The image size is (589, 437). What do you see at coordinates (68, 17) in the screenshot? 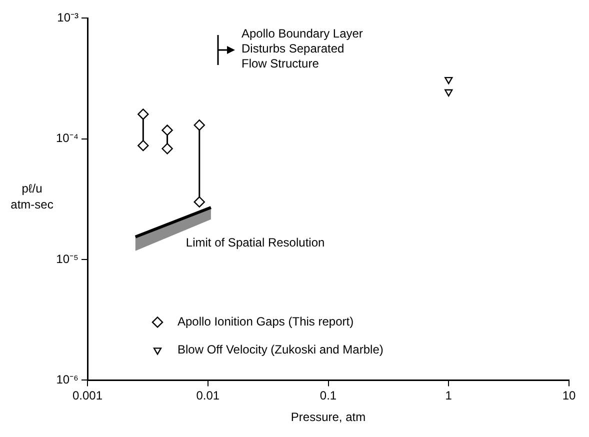
I see `y-tick-label: 10⁻³` at bounding box center [68, 17].